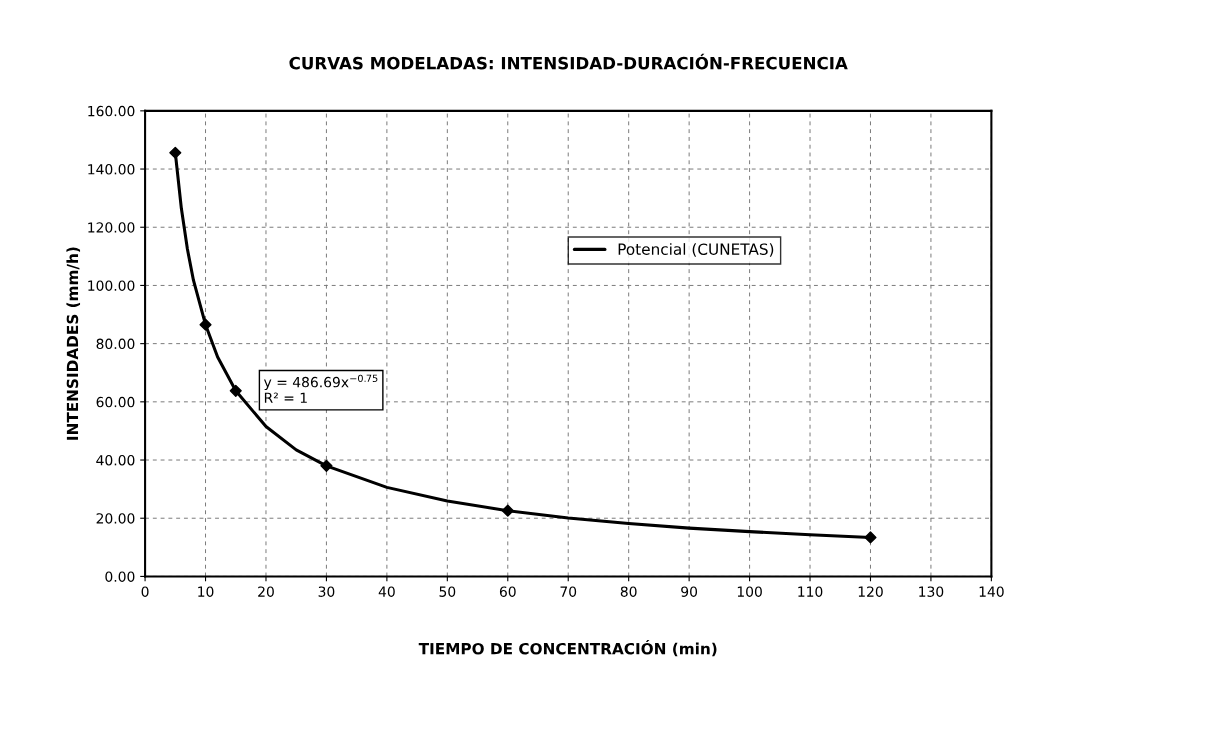 The height and width of the screenshot is (739, 1209). What do you see at coordinates (115, 344) in the screenshot?
I see `y-tick-label: 80.00` at bounding box center [115, 344].